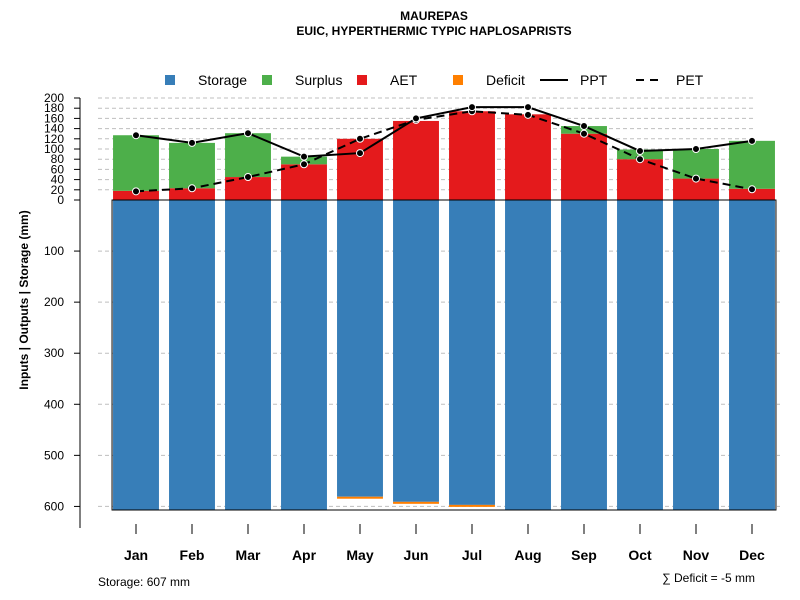  I want to click on surplus-bar-dec, so click(752, 164).